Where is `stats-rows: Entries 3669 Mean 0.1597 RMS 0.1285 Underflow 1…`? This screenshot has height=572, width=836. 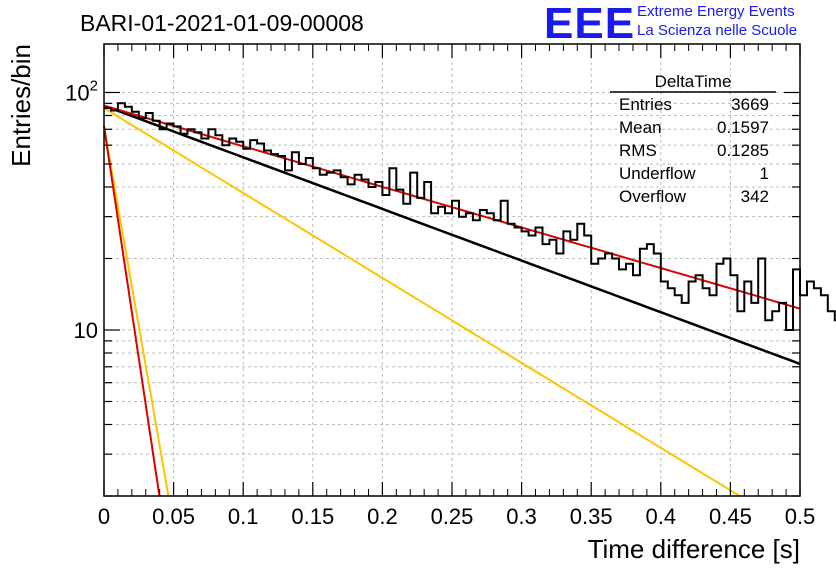 stats-rows: Entries 3669 Mean 0.1597 RMS 0.1285 Underflow 1… is located at coordinates (694, 150).